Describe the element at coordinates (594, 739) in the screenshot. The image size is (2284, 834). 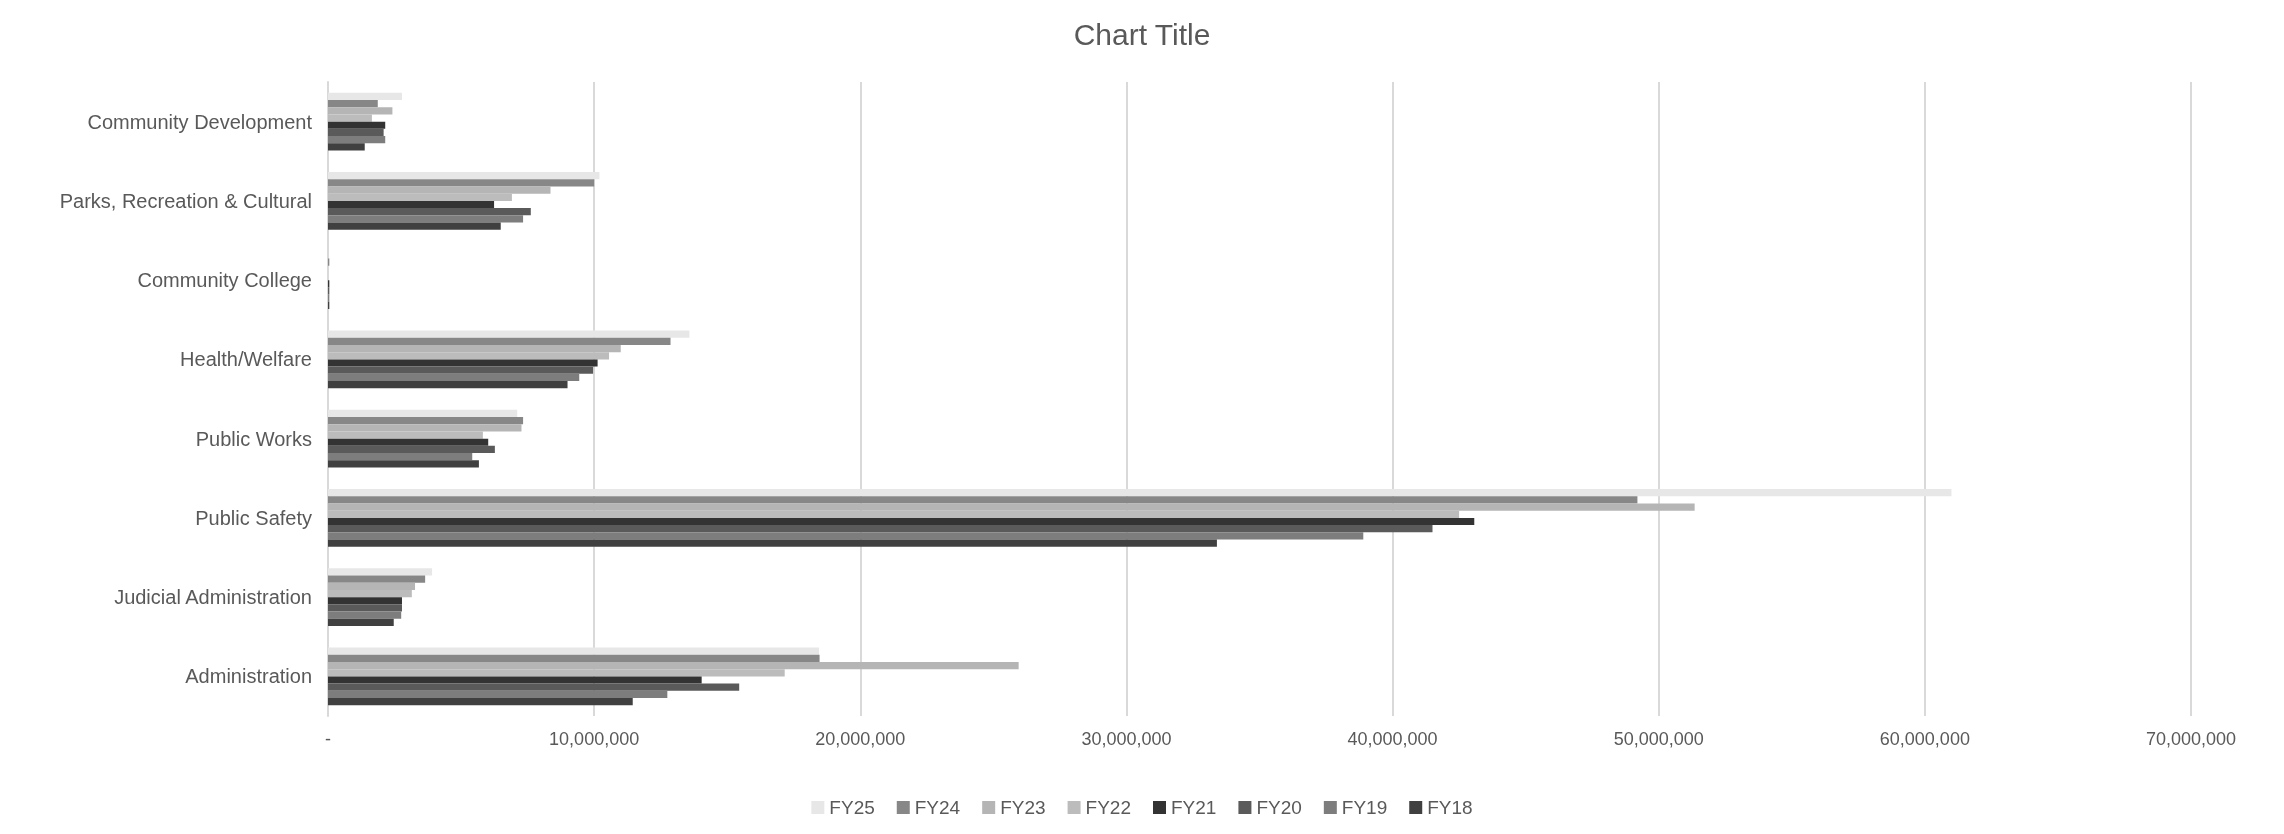
I see `x-tick-label: 10,000,000` at that location.